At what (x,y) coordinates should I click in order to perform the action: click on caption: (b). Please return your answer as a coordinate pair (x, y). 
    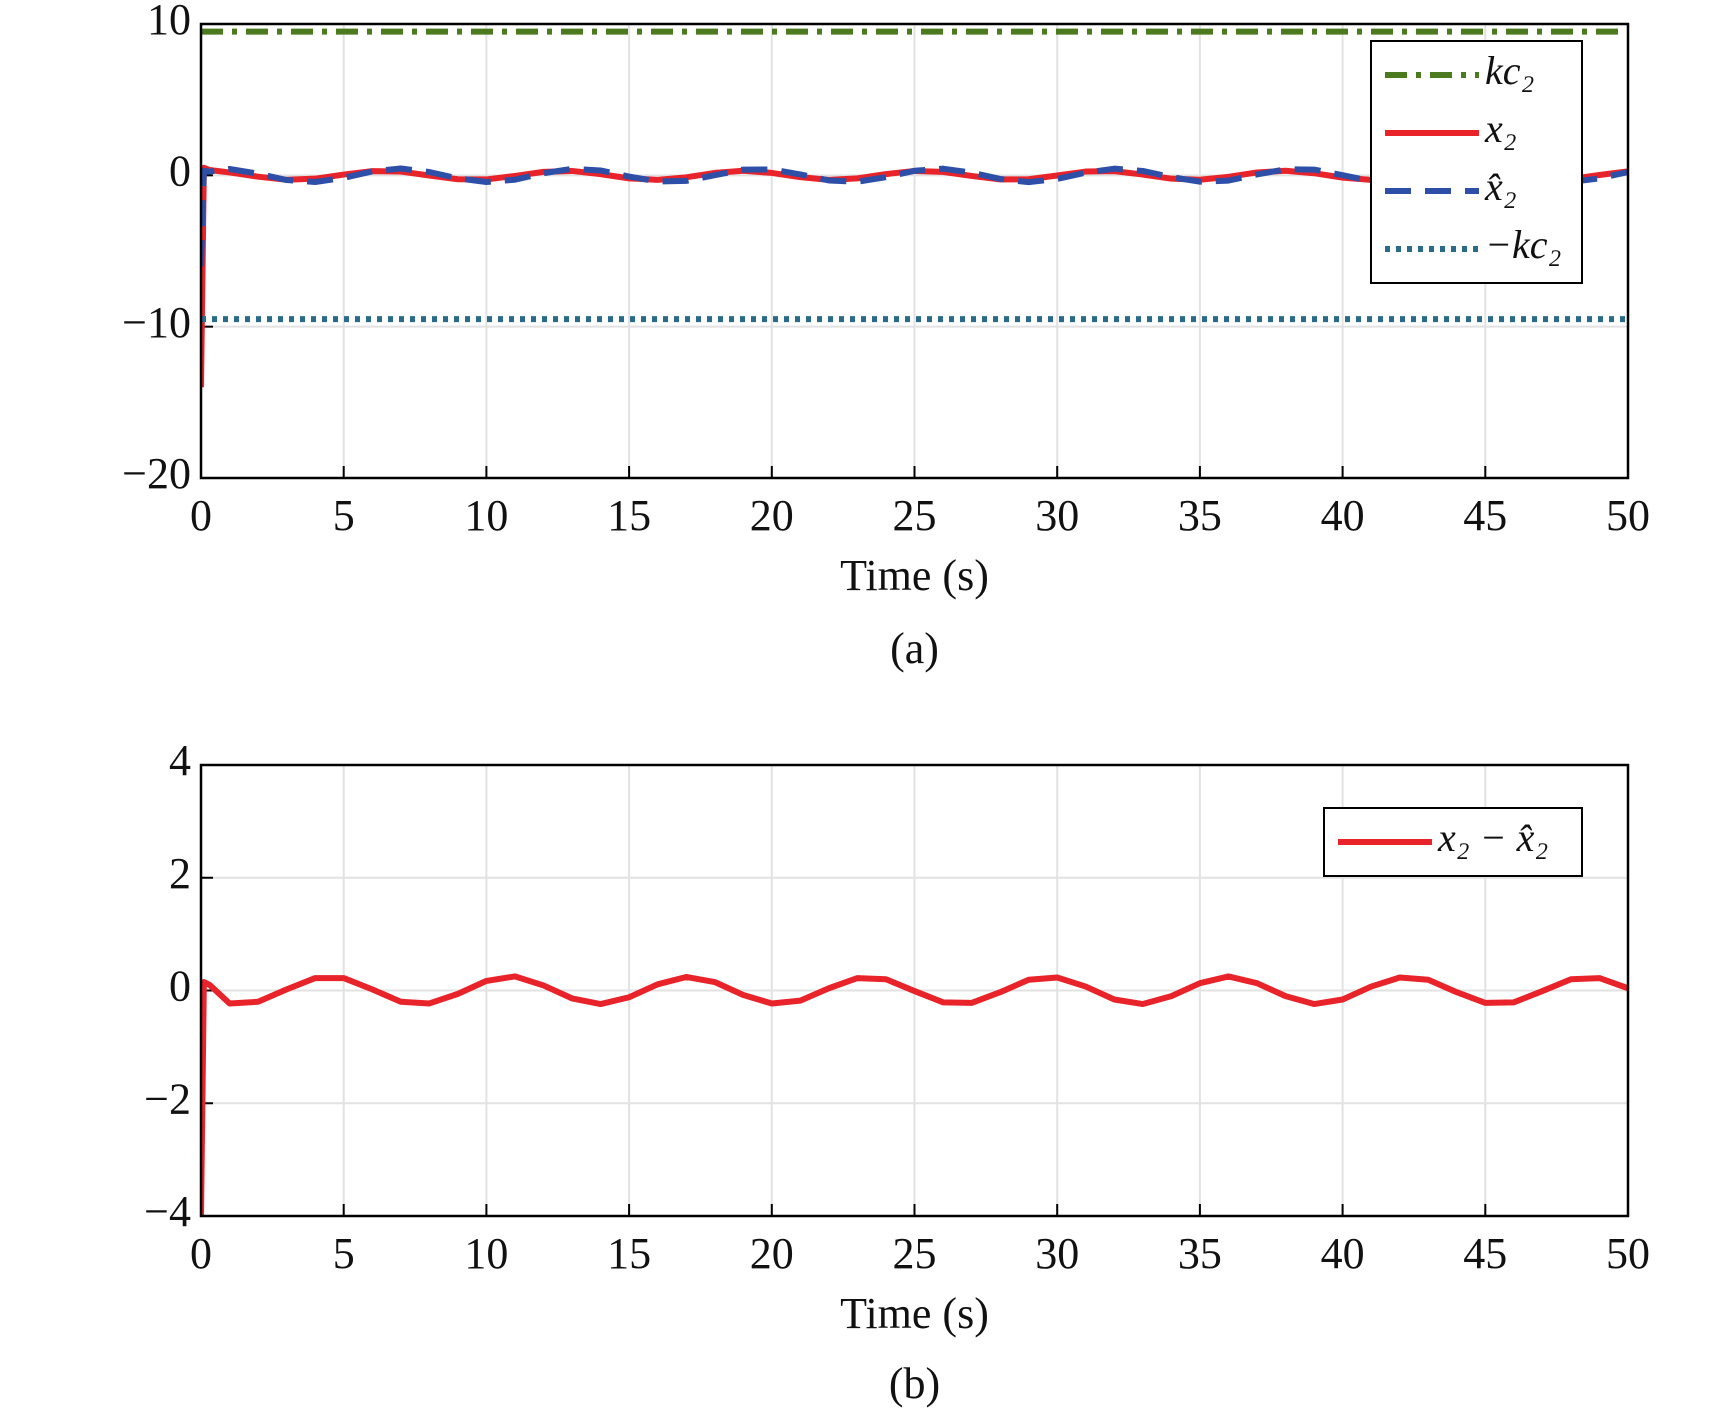
    Looking at the image, I should click on (914, 1383).